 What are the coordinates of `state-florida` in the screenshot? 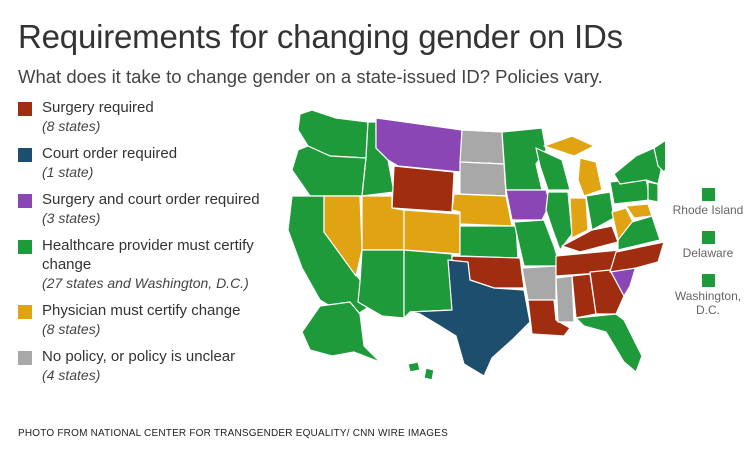 It's located at (609, 343).